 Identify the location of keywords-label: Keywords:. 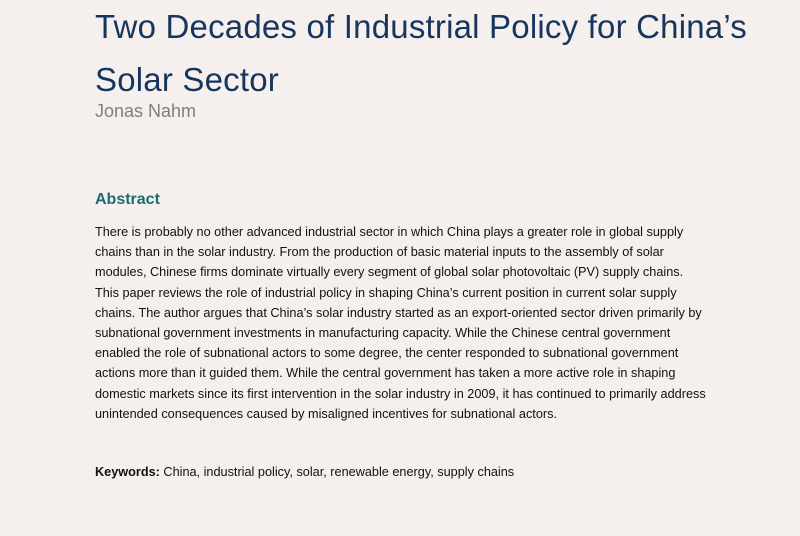
(127, 472).